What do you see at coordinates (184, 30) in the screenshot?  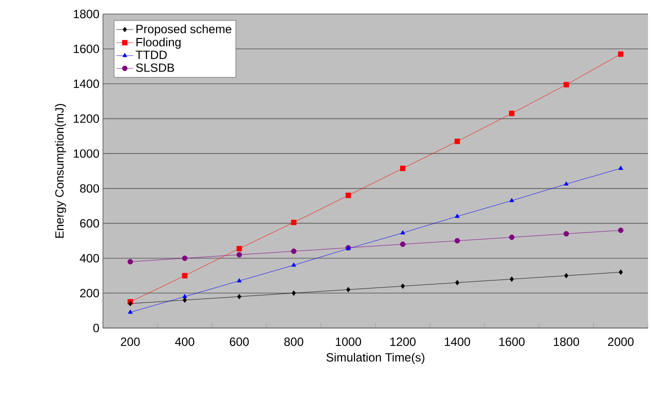 I see `legend-label: Proposed scheme` at bounding box center [184, 30].